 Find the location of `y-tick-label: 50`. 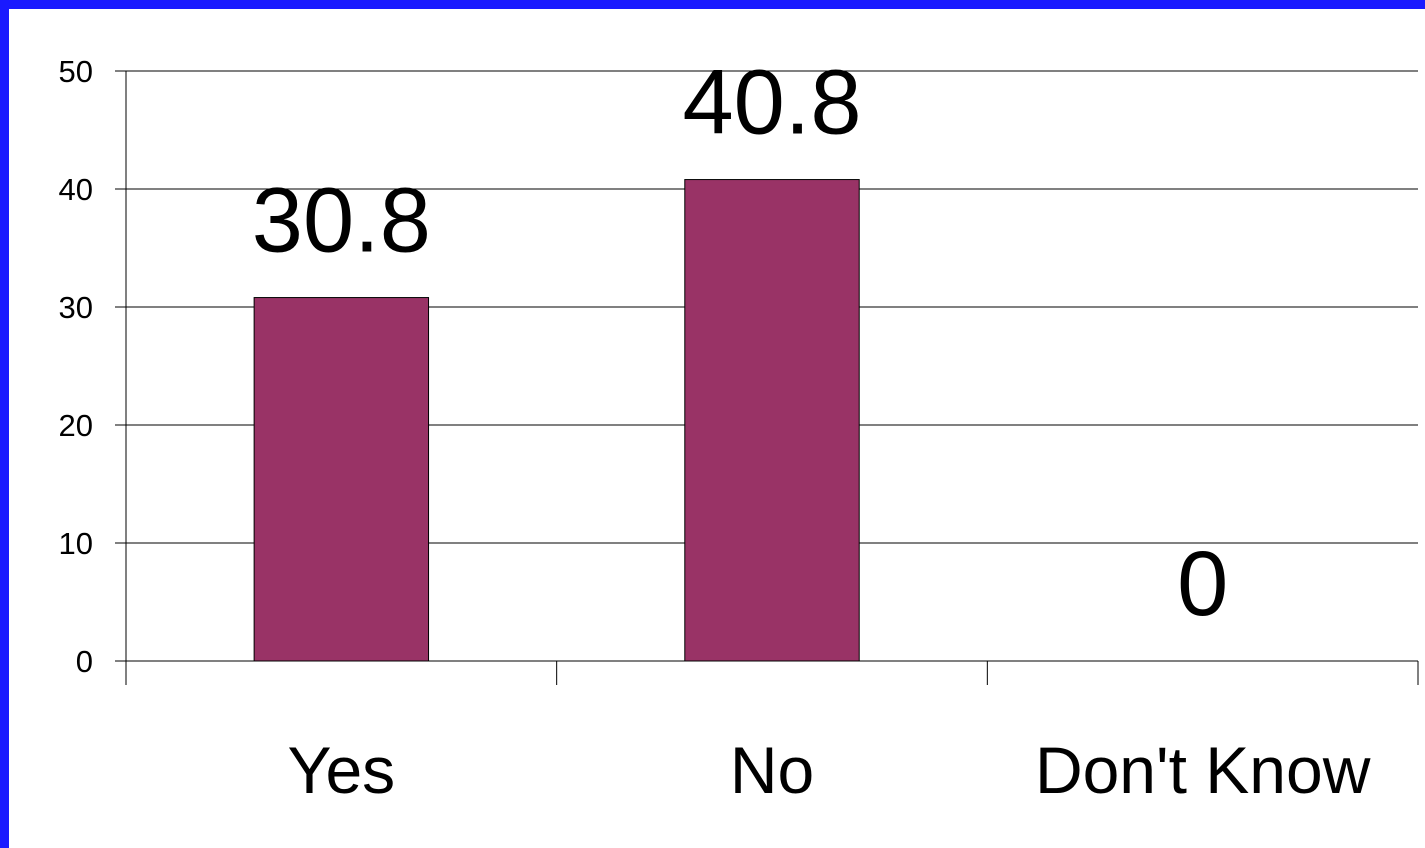

y-tick-label: 50 is located at coordinates (76, 71).